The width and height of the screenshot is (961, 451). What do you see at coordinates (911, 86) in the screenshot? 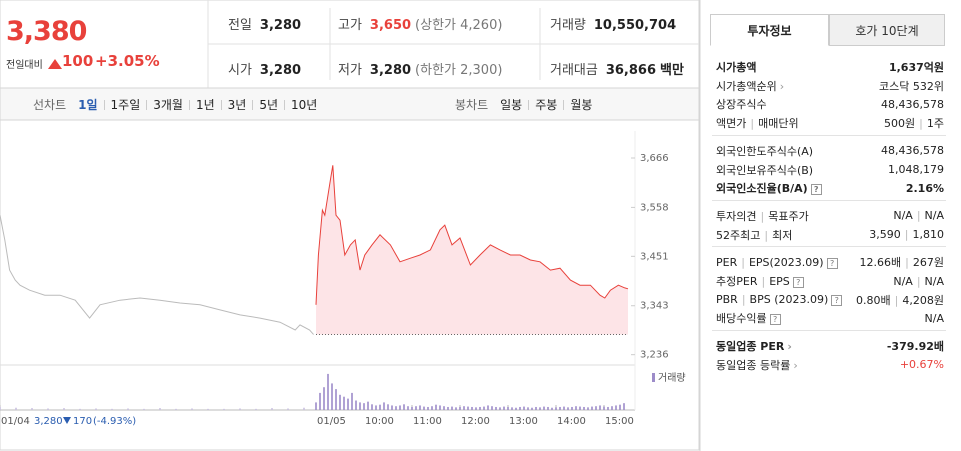
I see `row-value: 코스닥 532위` at bounding box center [911, 86].